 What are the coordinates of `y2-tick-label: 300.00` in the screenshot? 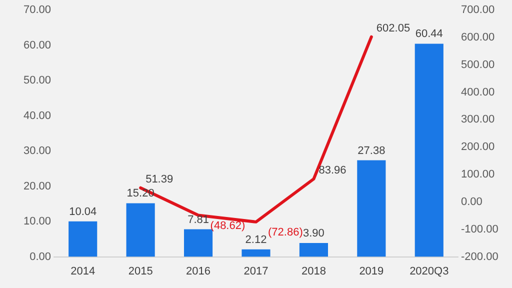 It's located at (478, 120).